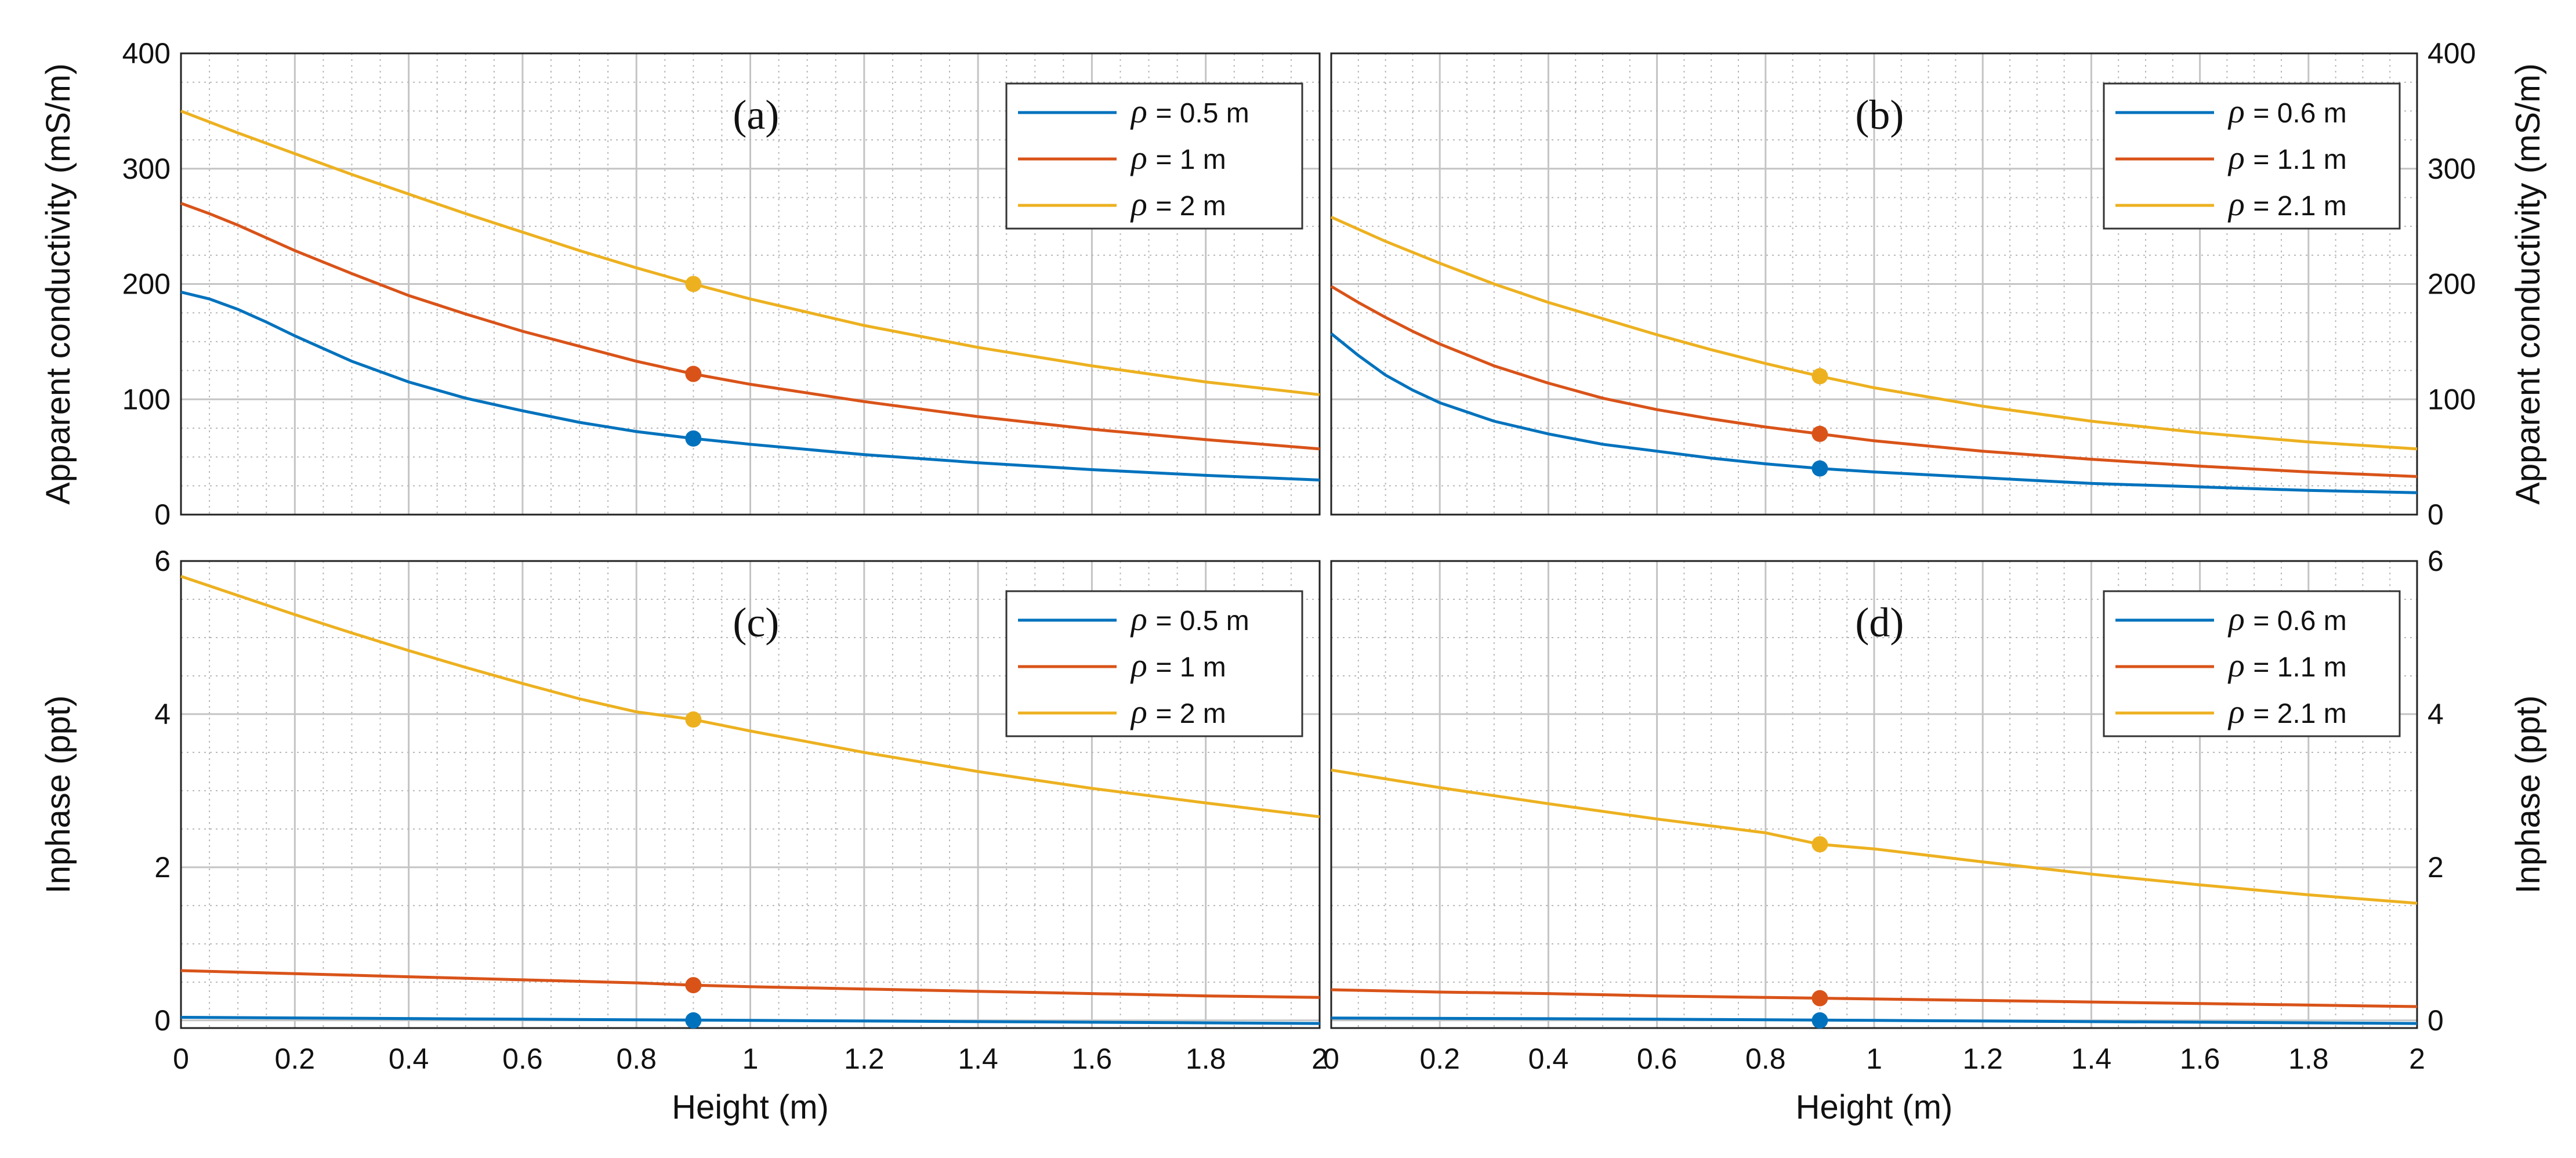 This screenshot has width=2576, height=1158. I want to click on panel-label: (d), so click(1880, 622).